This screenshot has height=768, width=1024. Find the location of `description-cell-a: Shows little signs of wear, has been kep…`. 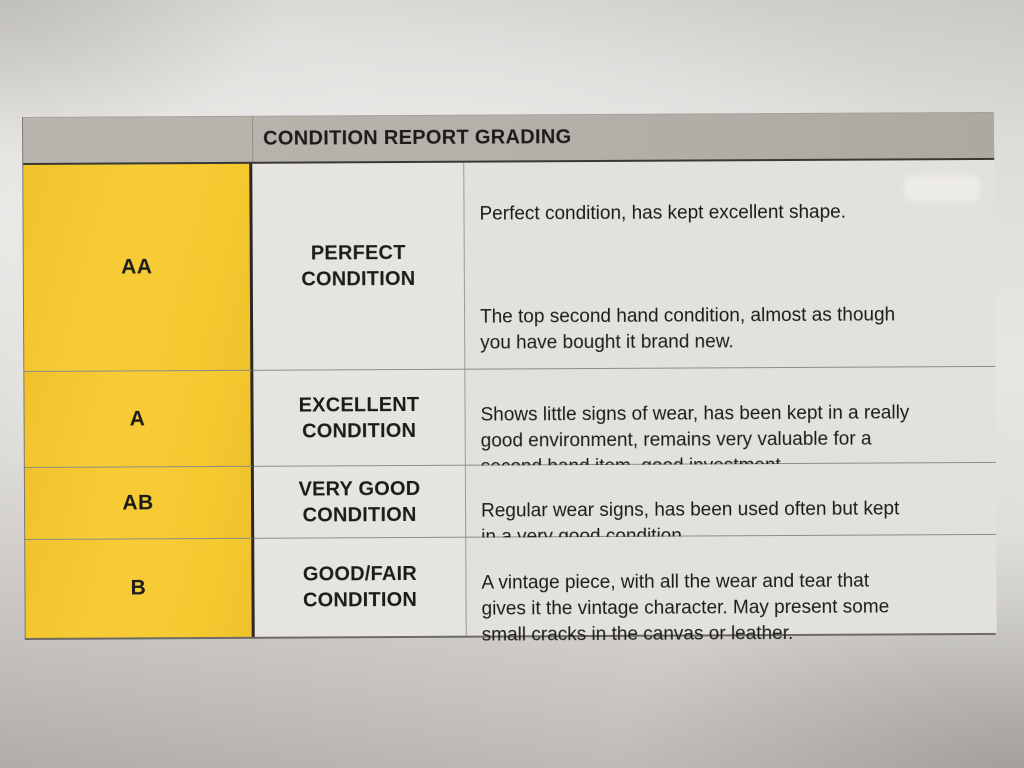

description-cell-a: Shows little signs of wear, has been kep… is located at coordinates (730, 422).